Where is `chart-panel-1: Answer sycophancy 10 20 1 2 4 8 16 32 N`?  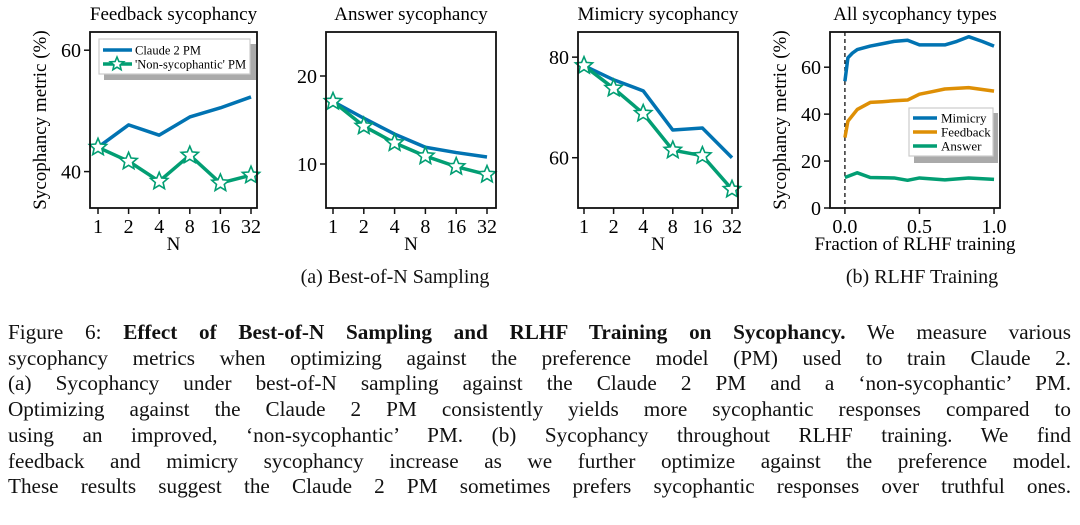
chart-panel-1: Answer sycophancy 10 20 1 2 4 8 16 32 N is located at coordinates (397, 129).